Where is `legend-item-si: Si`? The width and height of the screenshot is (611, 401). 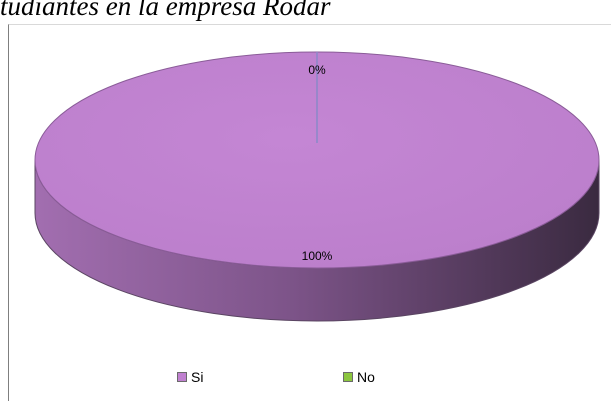 legend-item-si: Si is located at coordinates (190, 377).